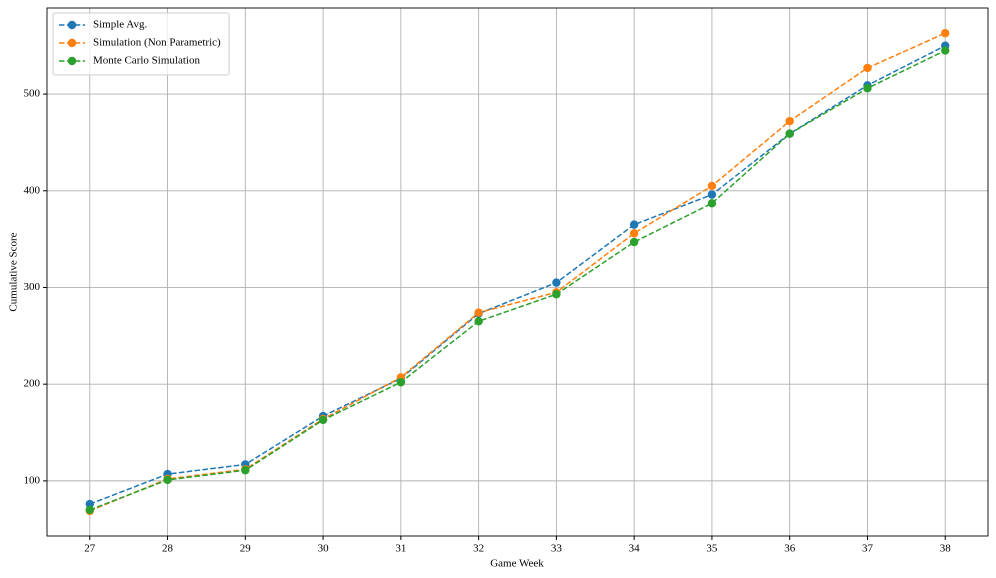 This screenshot has width=996, height=578. Describe the element at coordinates (246, 549) in the screenshot. I see `x-tick-label: 29` at that location.